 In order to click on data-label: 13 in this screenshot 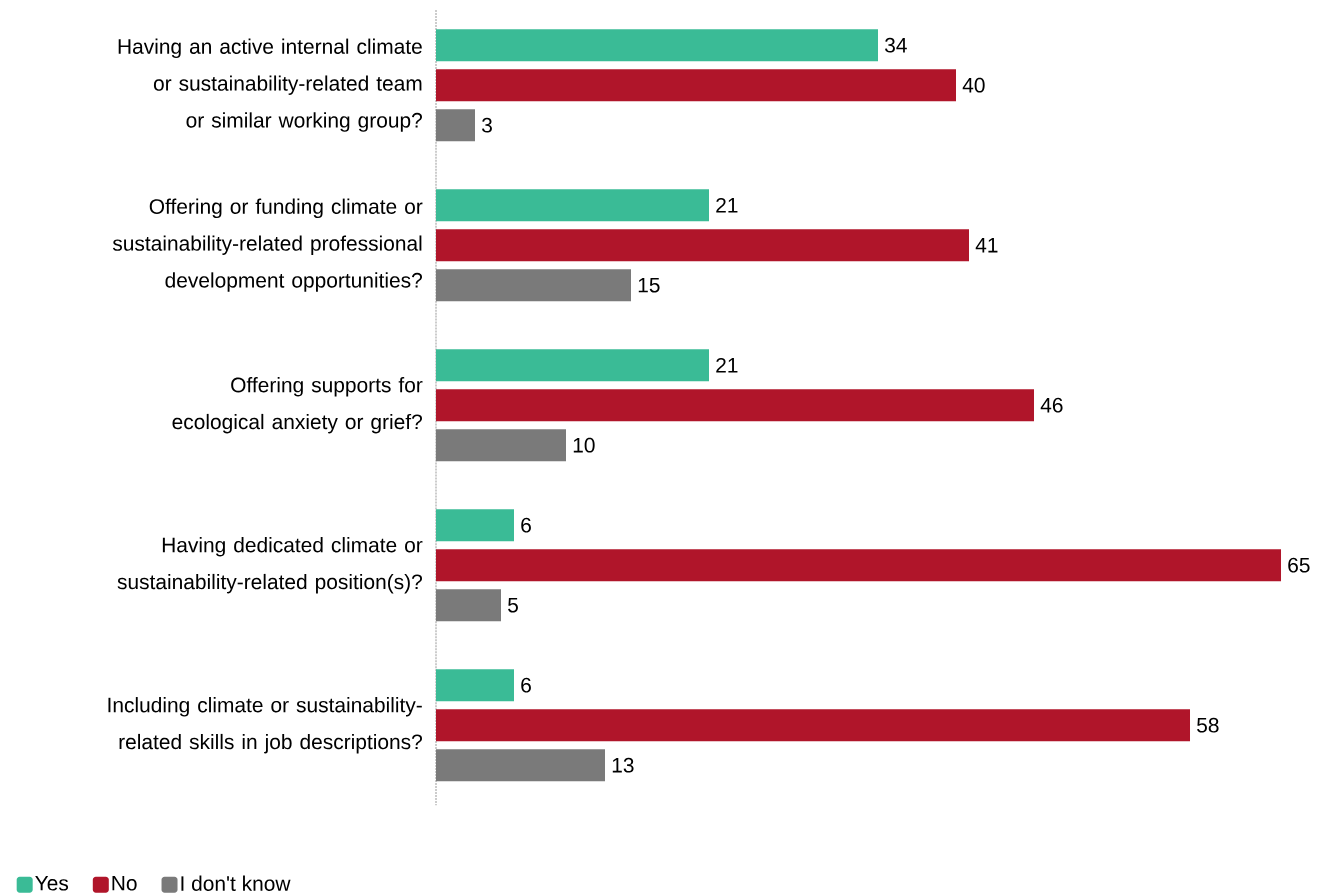, I will do `click(623, 765)`.